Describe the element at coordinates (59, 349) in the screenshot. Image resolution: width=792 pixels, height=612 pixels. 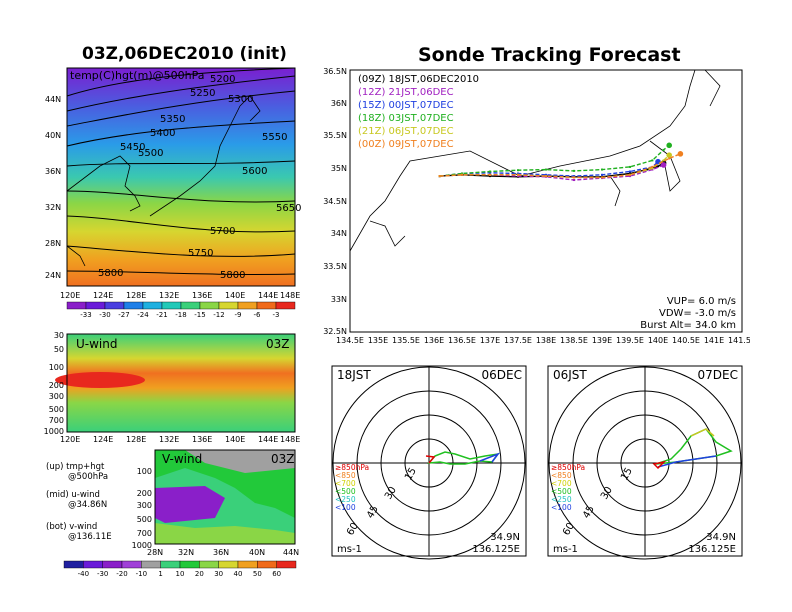
I see `svg-text: 50` at that location.